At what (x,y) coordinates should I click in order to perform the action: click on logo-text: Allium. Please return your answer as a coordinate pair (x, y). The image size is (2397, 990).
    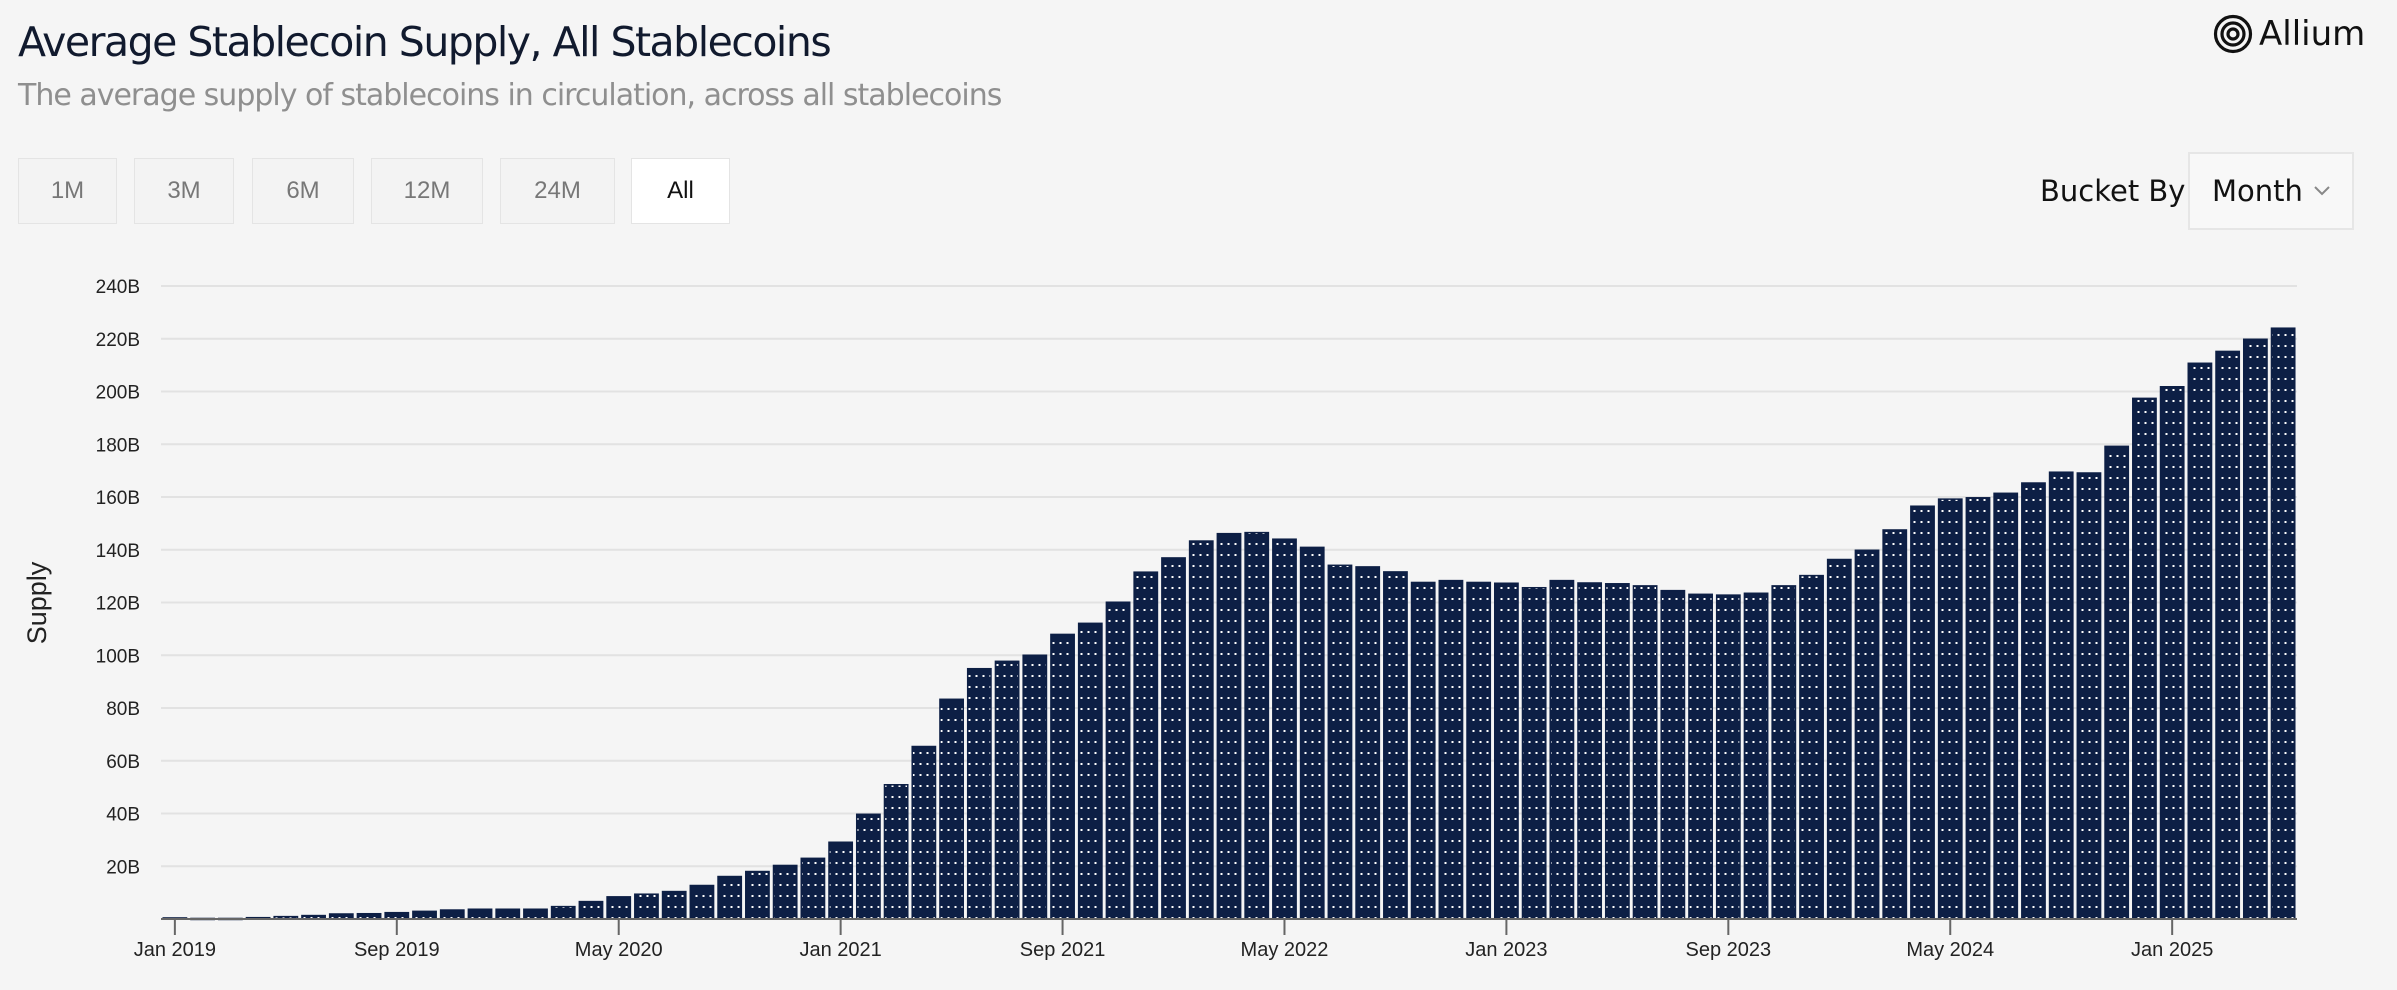
    Looking at the image, I should click on (2312, 34).